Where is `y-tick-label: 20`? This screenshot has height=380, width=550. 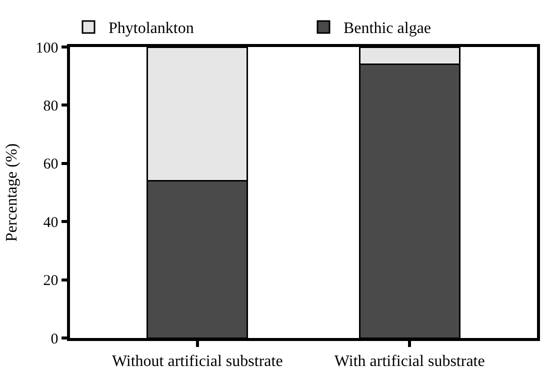
y-tick-label: 20 is located at coordinates (50, 281).